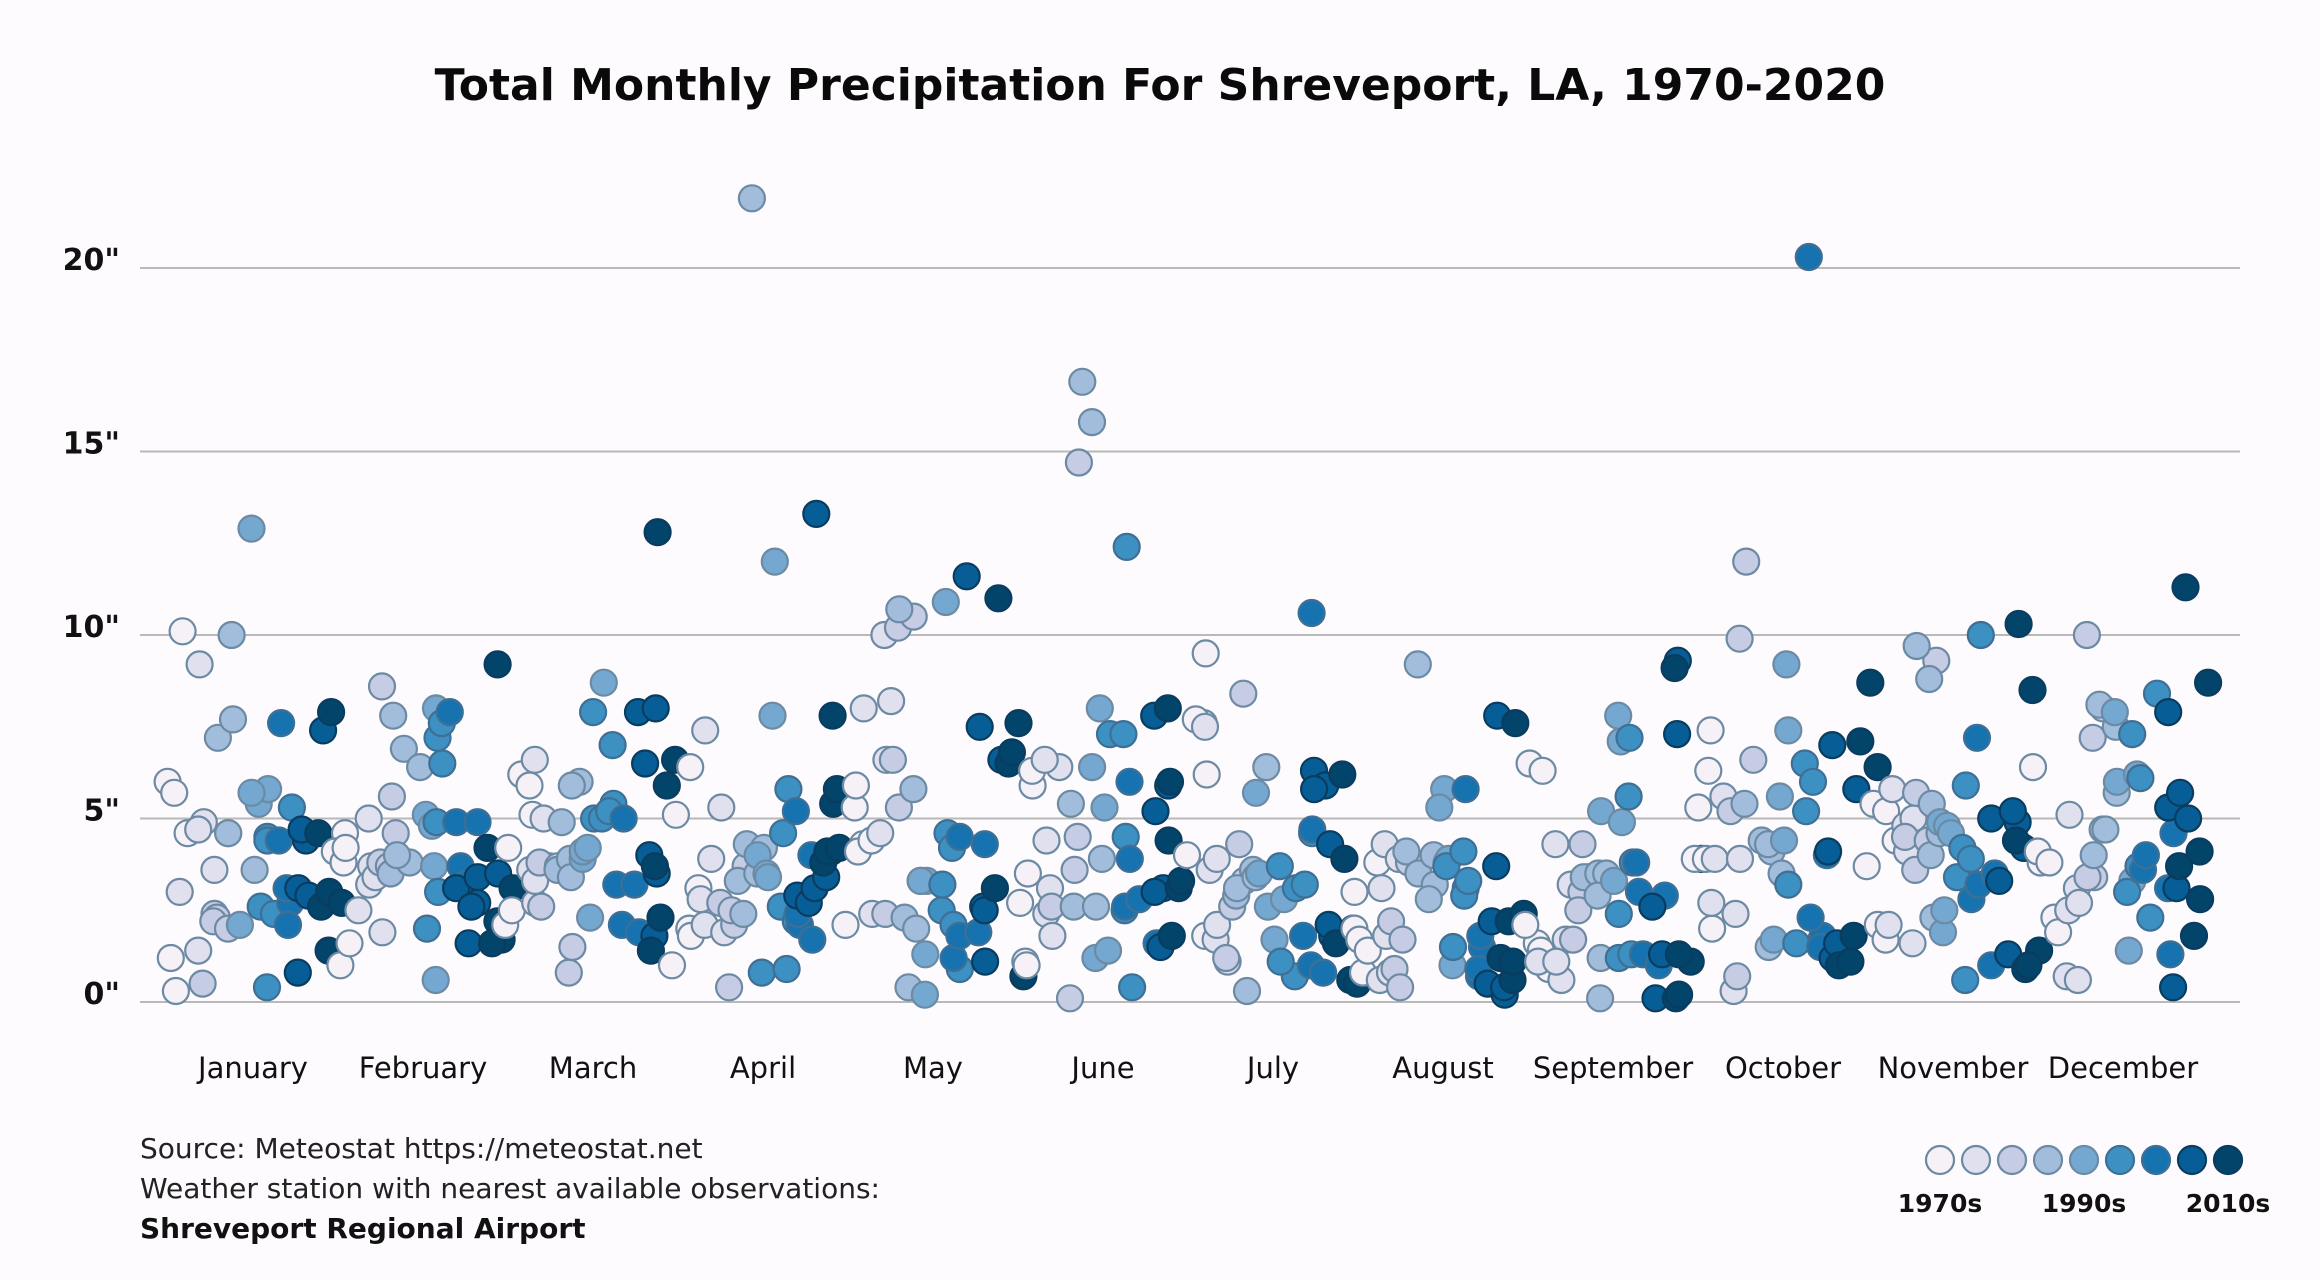 This screenshot has height=1280, width=2320. Describe the element at coordinates (1940, 1203) in the screenshot. I see `legend-label: 1970s` at that location.